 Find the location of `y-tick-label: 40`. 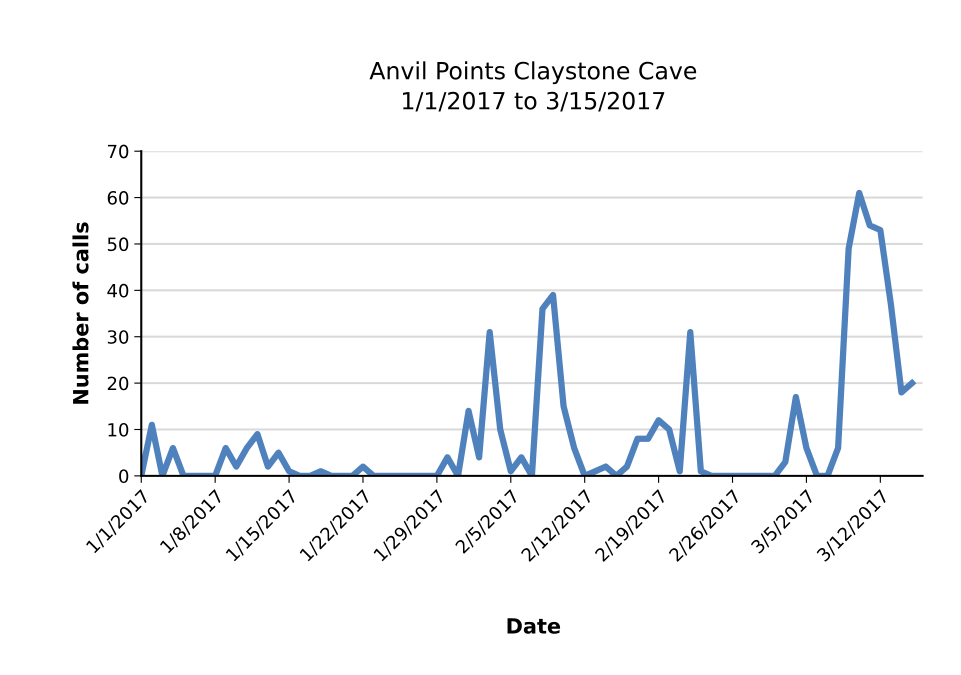

y-tick-label: 40 is located at coordinates (117, 291).